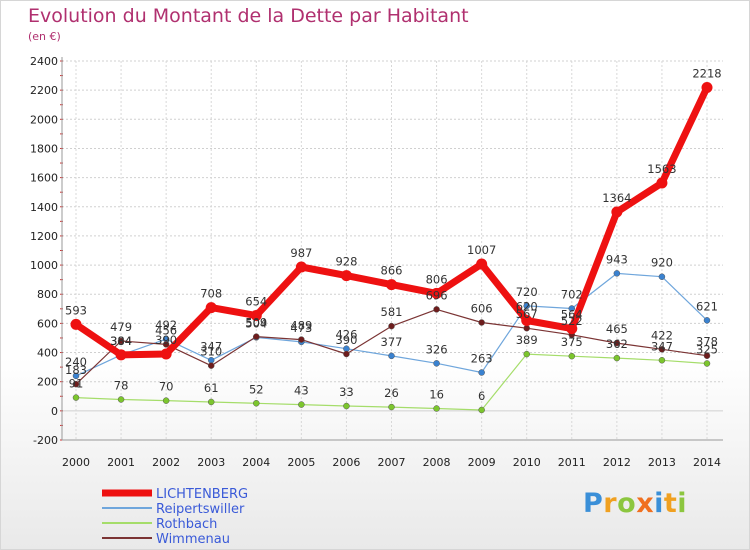 The image size is (750, 550). I want to click on data-label-rothbach: 16, so click(436, 395).